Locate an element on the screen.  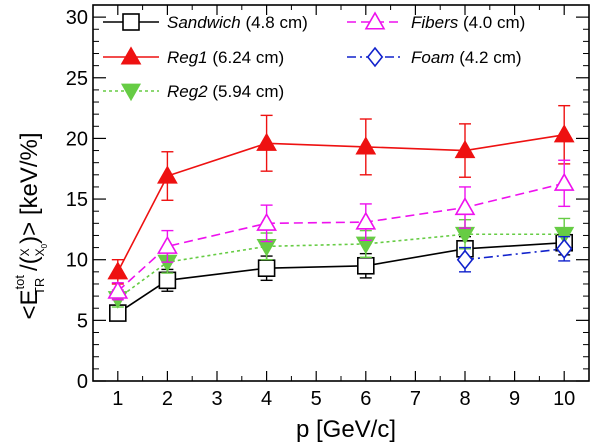
y-tick-label: 20 is located at coordinates (77, 139).